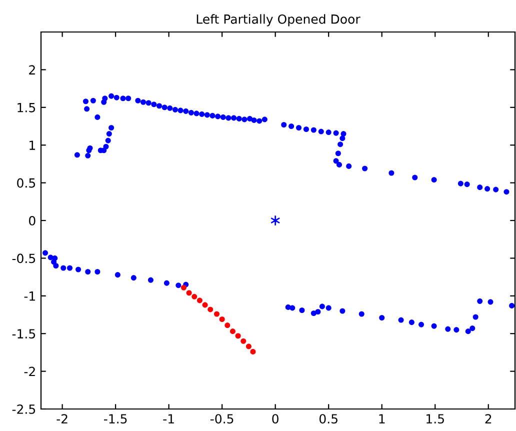 The height and width of the screenshot is (431, 516). I want to click on y-tick-label: -0.5, so click(24, 259).